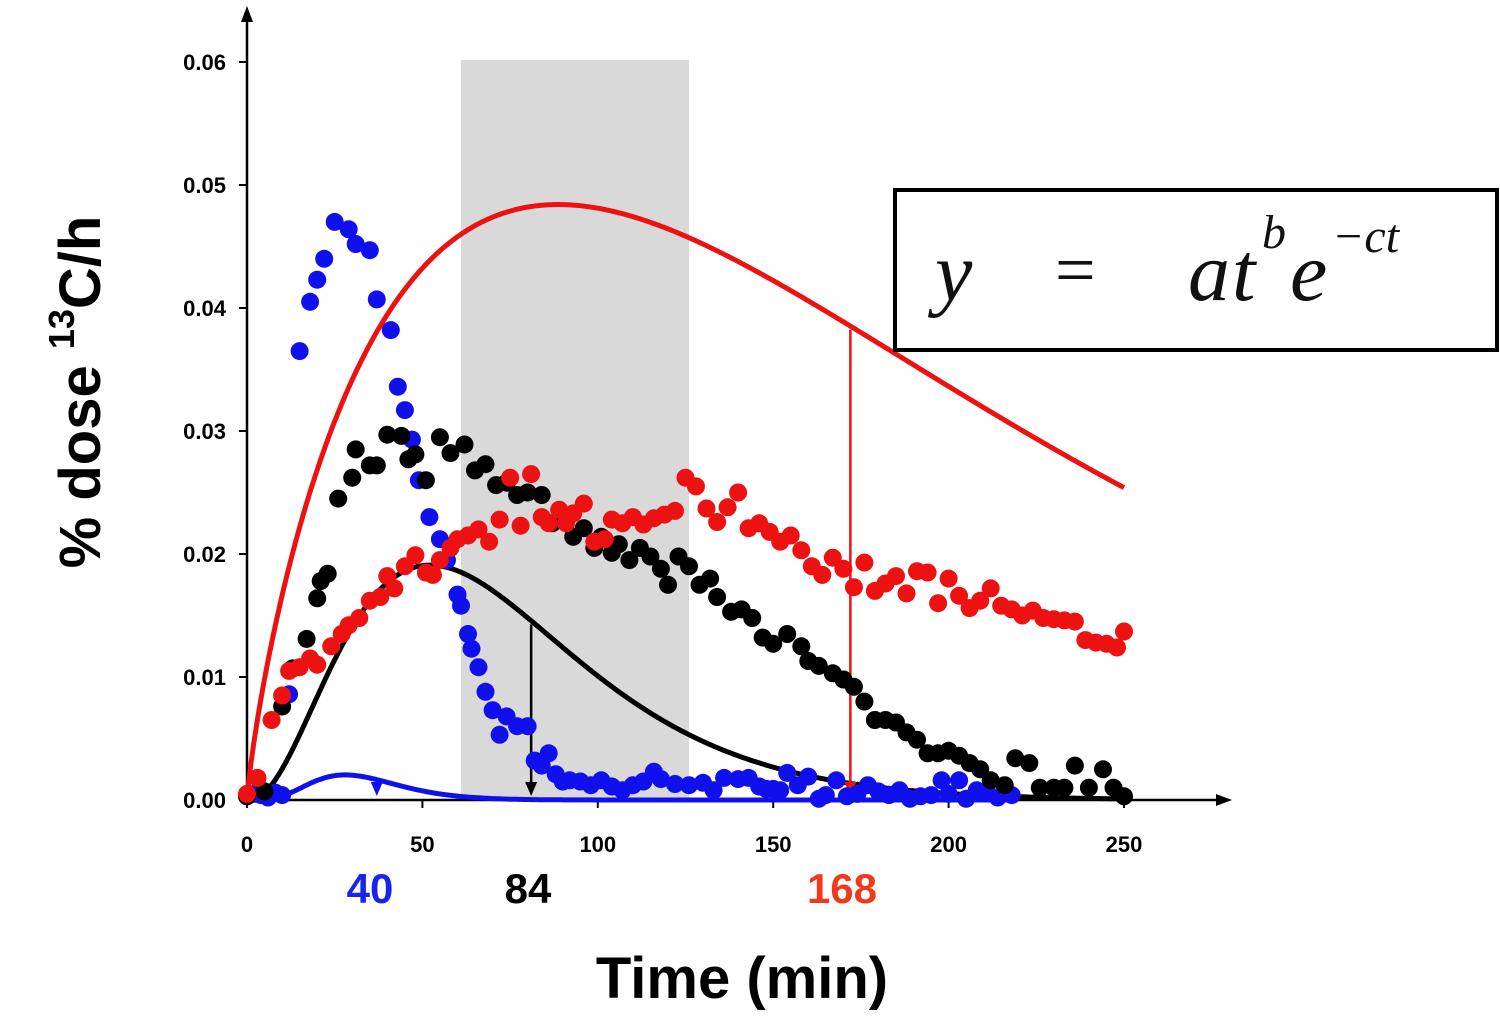  Describe the element at coordinates (422, 844) in the screenshot. I see `x-tick-label: 50` at that location.